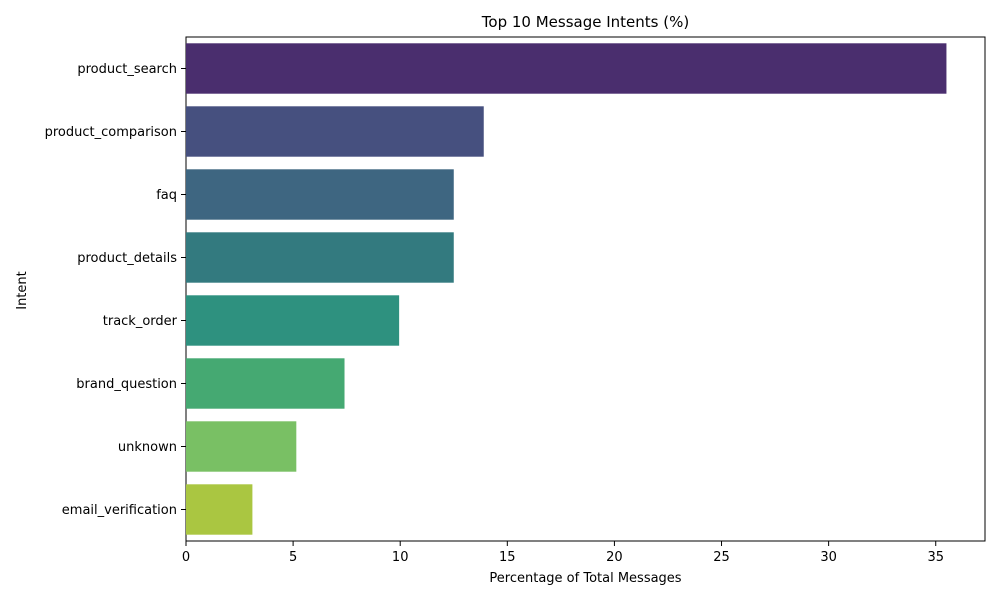 The image size is (1000, 600). Describe the element at coordinates (126, 384) in the screenshot. I see `y-tick-label: brand_question` at that location.